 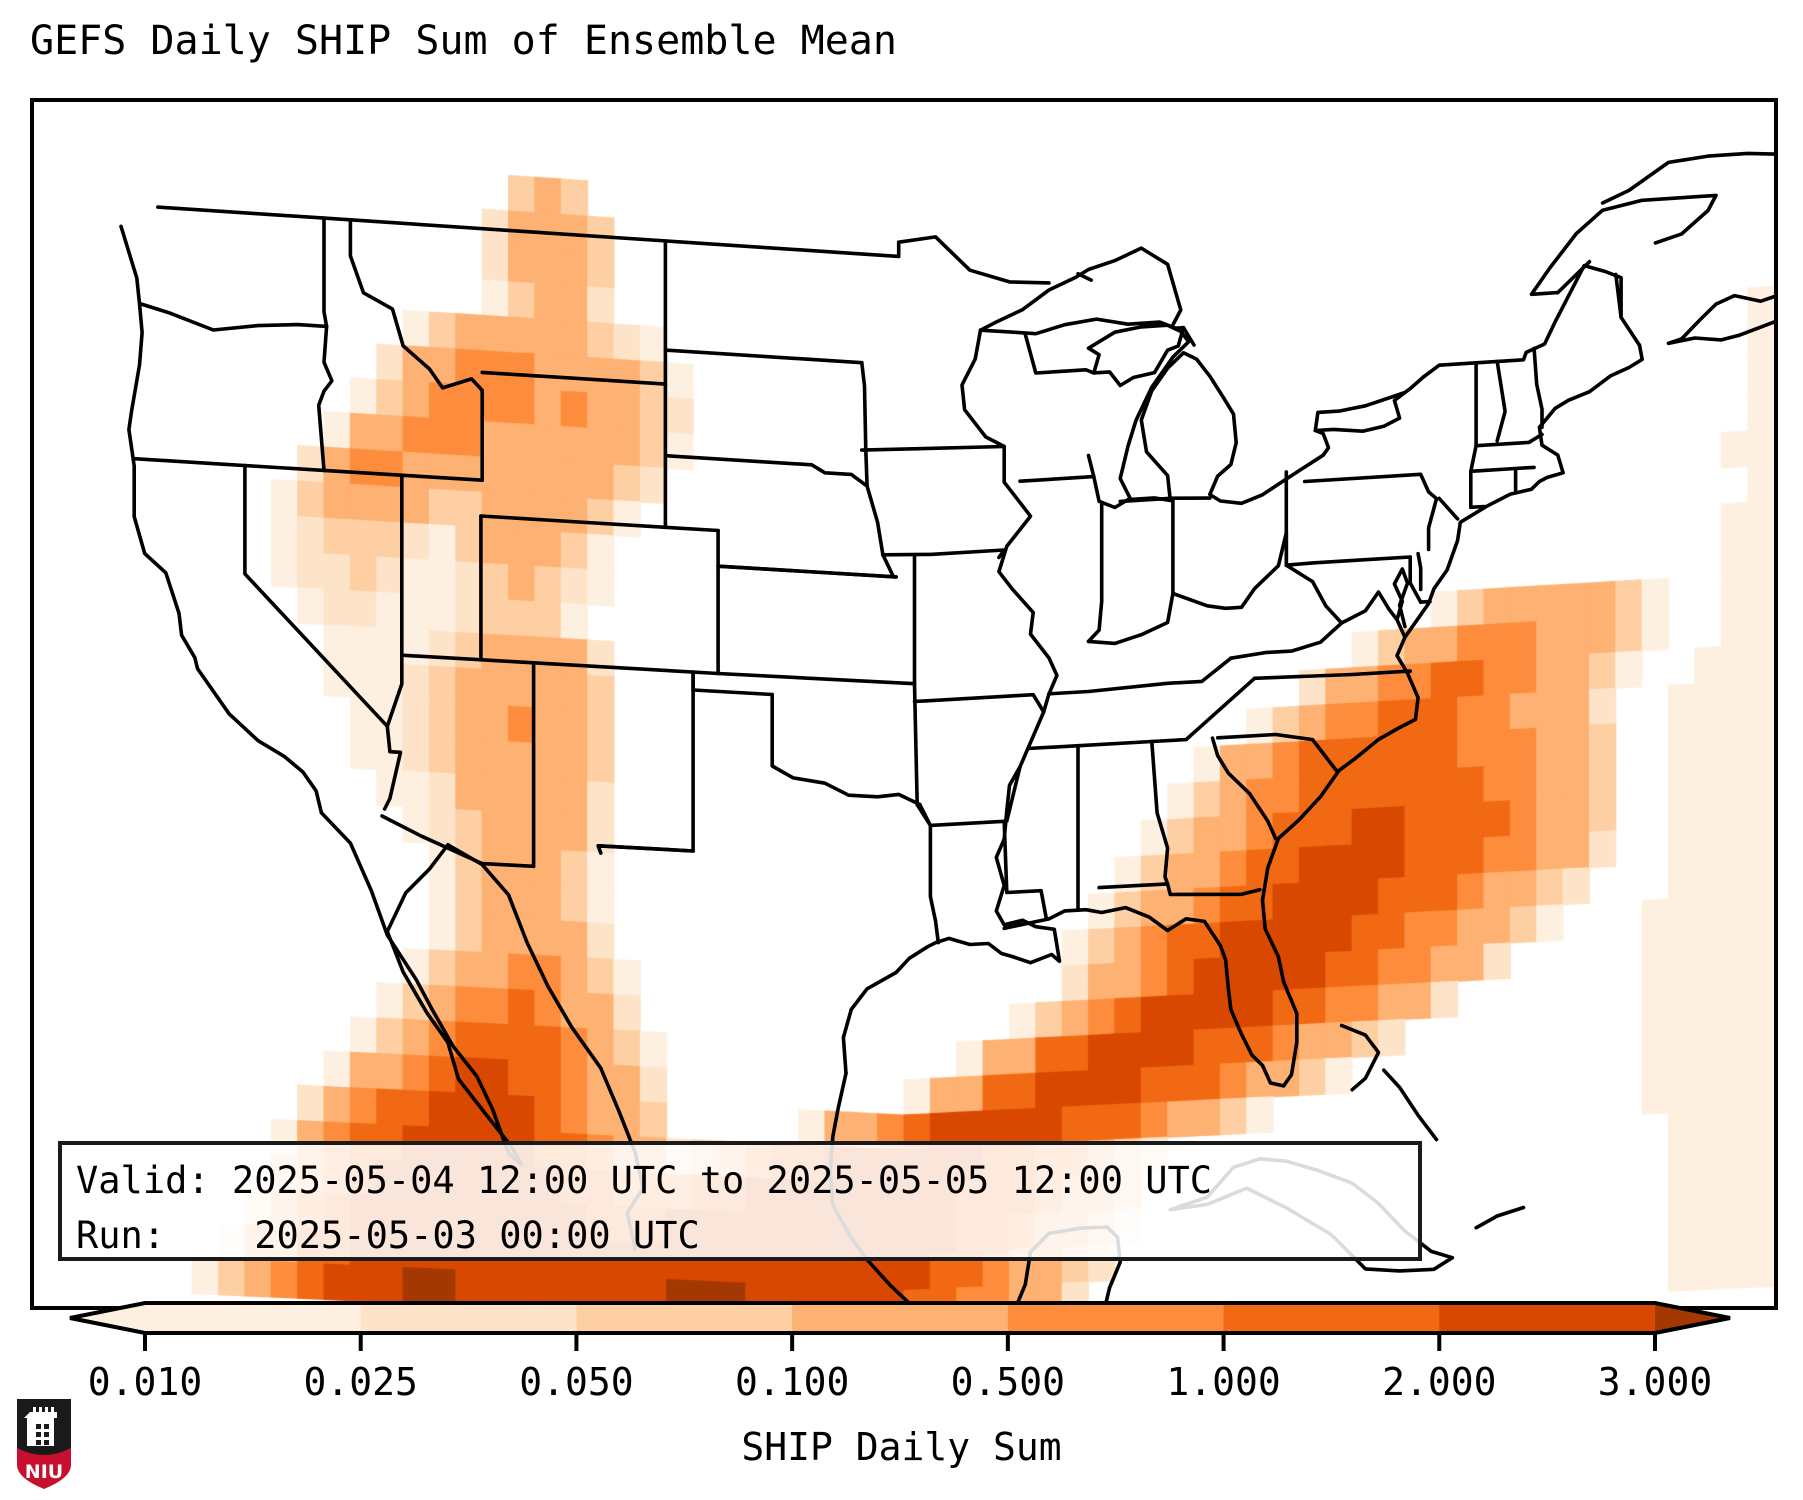 What do you see at coordinates (1008, 1382) in the screenshot?
I see `colorbar-tick-label: 0.500` at bounding box center [1008, 1382].